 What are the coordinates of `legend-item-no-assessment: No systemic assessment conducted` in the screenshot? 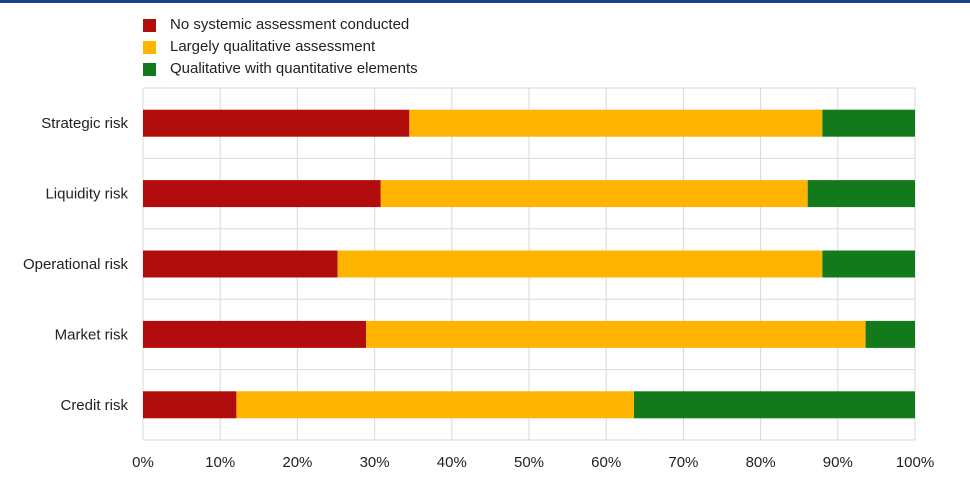 It's located at (280, 25).